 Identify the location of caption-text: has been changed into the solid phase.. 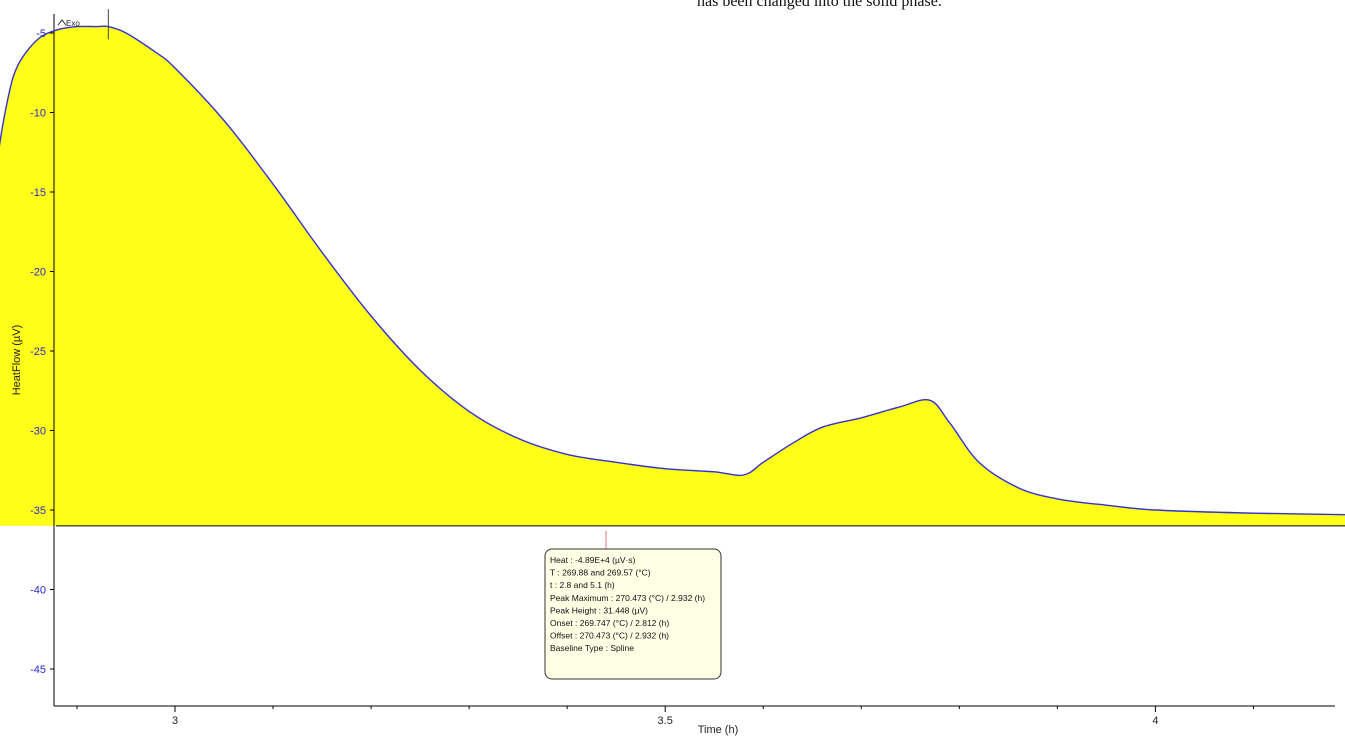
(819, 5).